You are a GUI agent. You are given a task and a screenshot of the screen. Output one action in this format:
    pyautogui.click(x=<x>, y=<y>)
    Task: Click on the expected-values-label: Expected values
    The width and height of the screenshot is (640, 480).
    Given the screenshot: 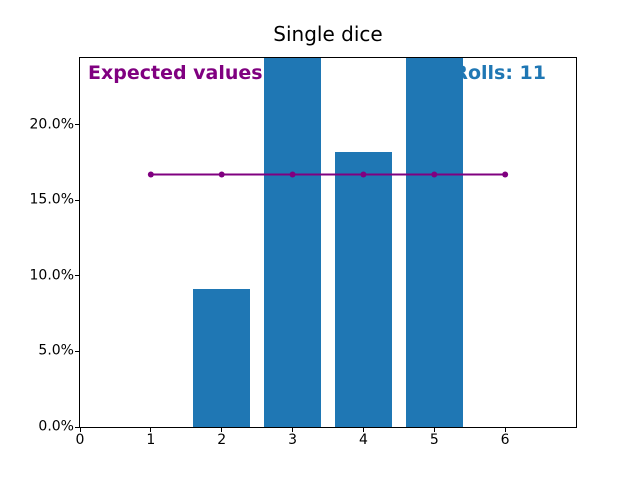 What is the action you would take?
    pyautogui.click(x=175, y=73)
    